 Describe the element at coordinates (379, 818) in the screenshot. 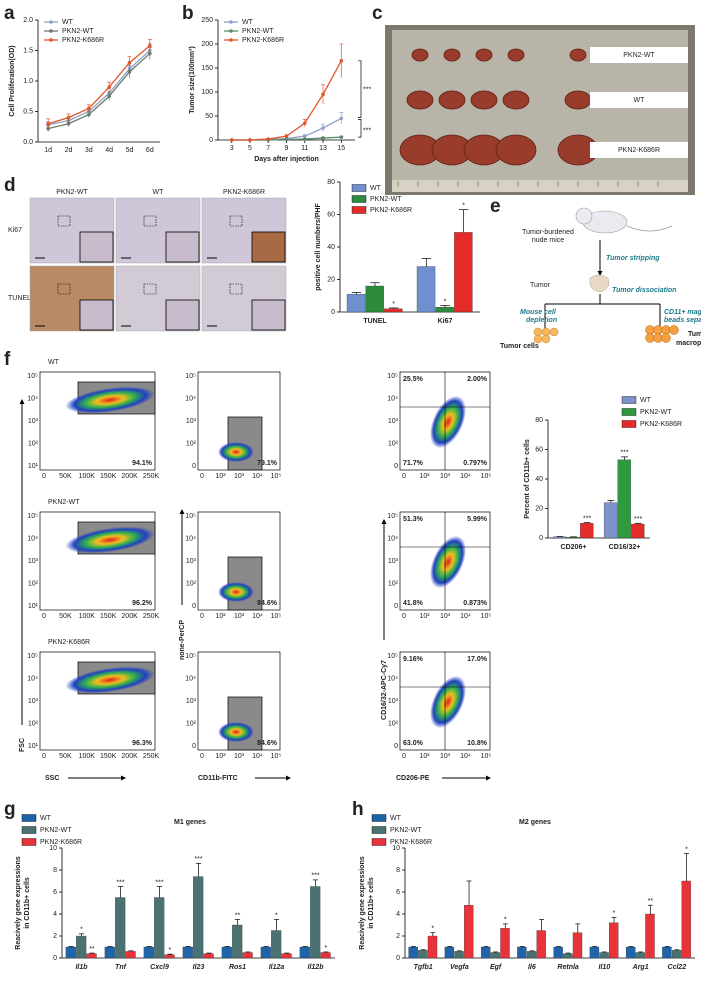

I see `legend-swatch` at that location.